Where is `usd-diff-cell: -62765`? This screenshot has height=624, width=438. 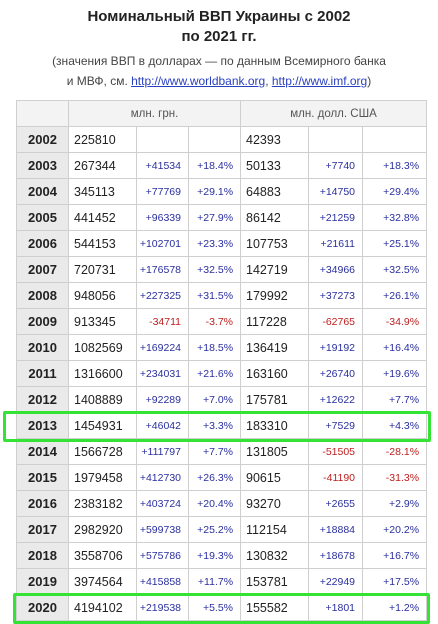
usd-diff-cell: -62765 is located at coordinates (336, 321).